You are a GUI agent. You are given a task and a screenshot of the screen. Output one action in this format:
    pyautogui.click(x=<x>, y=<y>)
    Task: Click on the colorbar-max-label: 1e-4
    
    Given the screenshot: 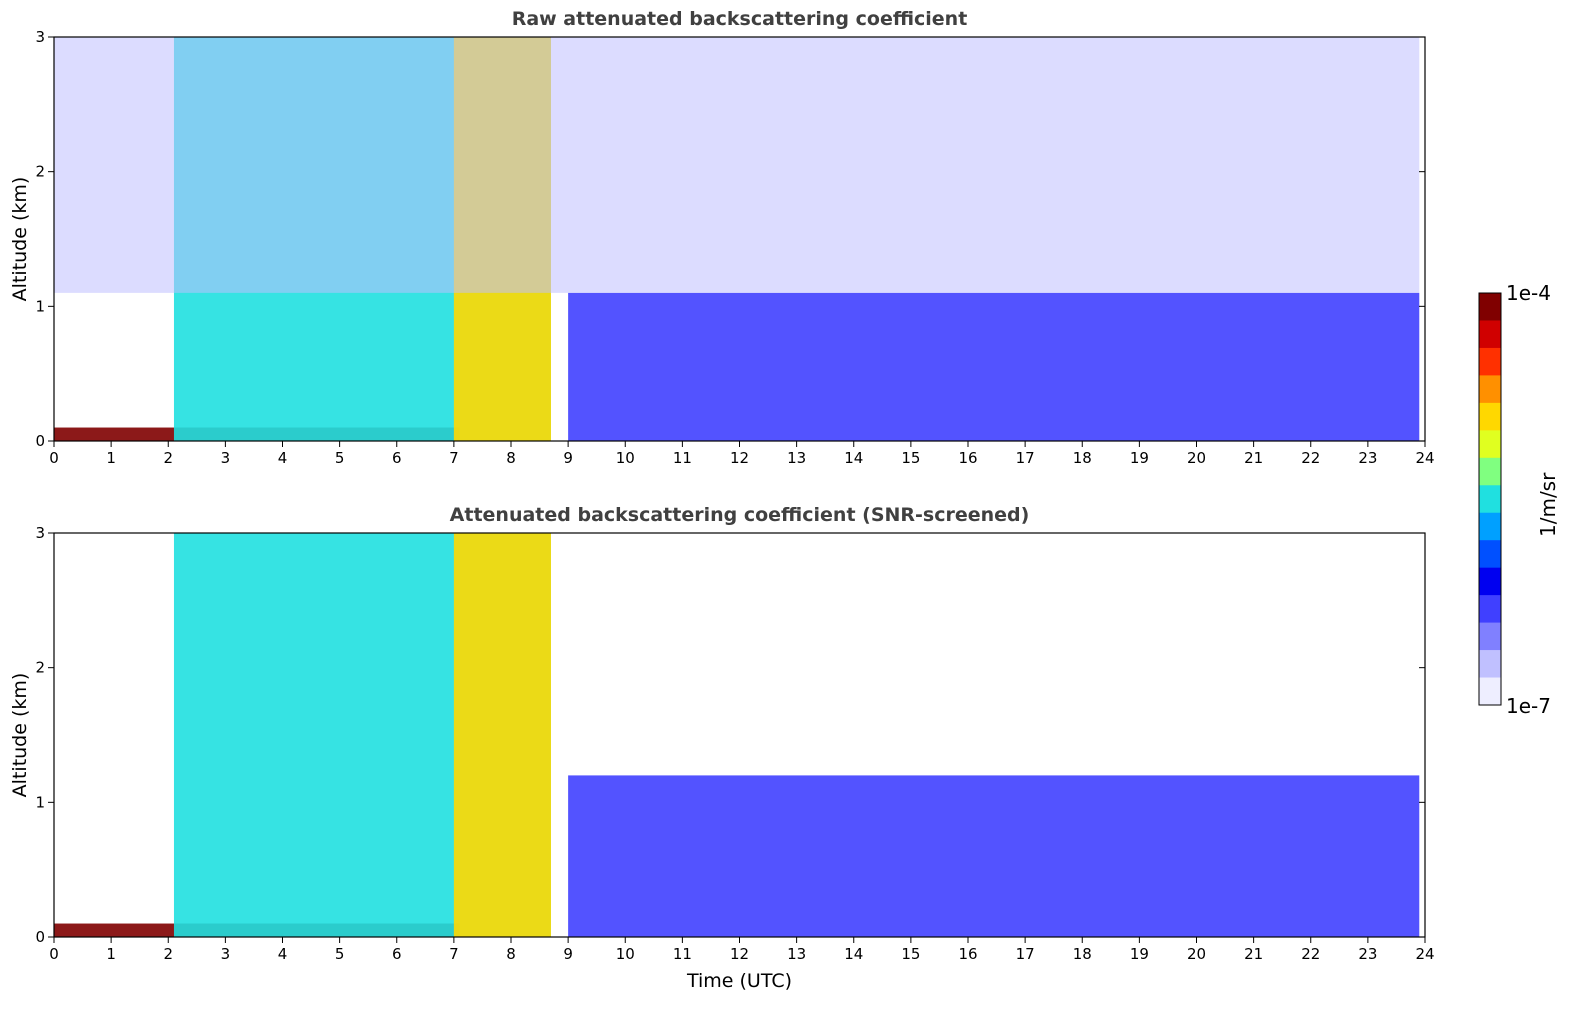 What is the action you would take?
    pyautogui.click(x=1528, y=293)
    